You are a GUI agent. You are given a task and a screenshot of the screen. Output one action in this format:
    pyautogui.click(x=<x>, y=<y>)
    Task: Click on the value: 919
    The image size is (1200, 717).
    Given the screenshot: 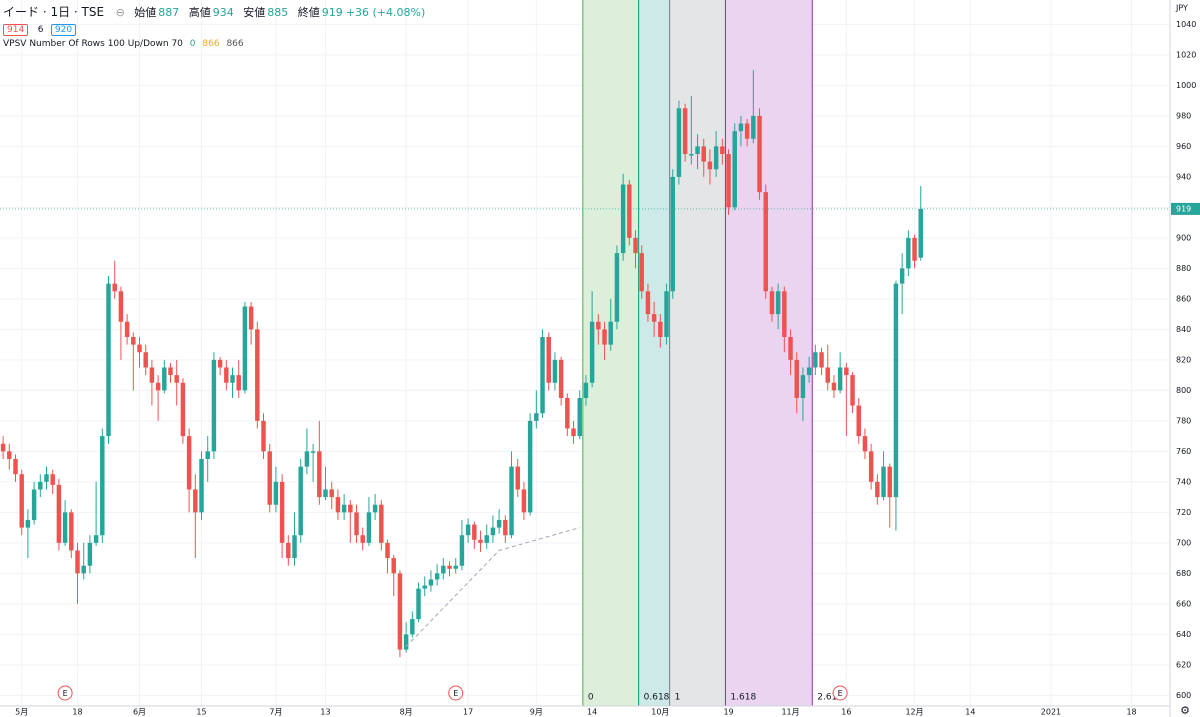 What is the action you would take?
    pyautogui.click(x=332, y=12)
    